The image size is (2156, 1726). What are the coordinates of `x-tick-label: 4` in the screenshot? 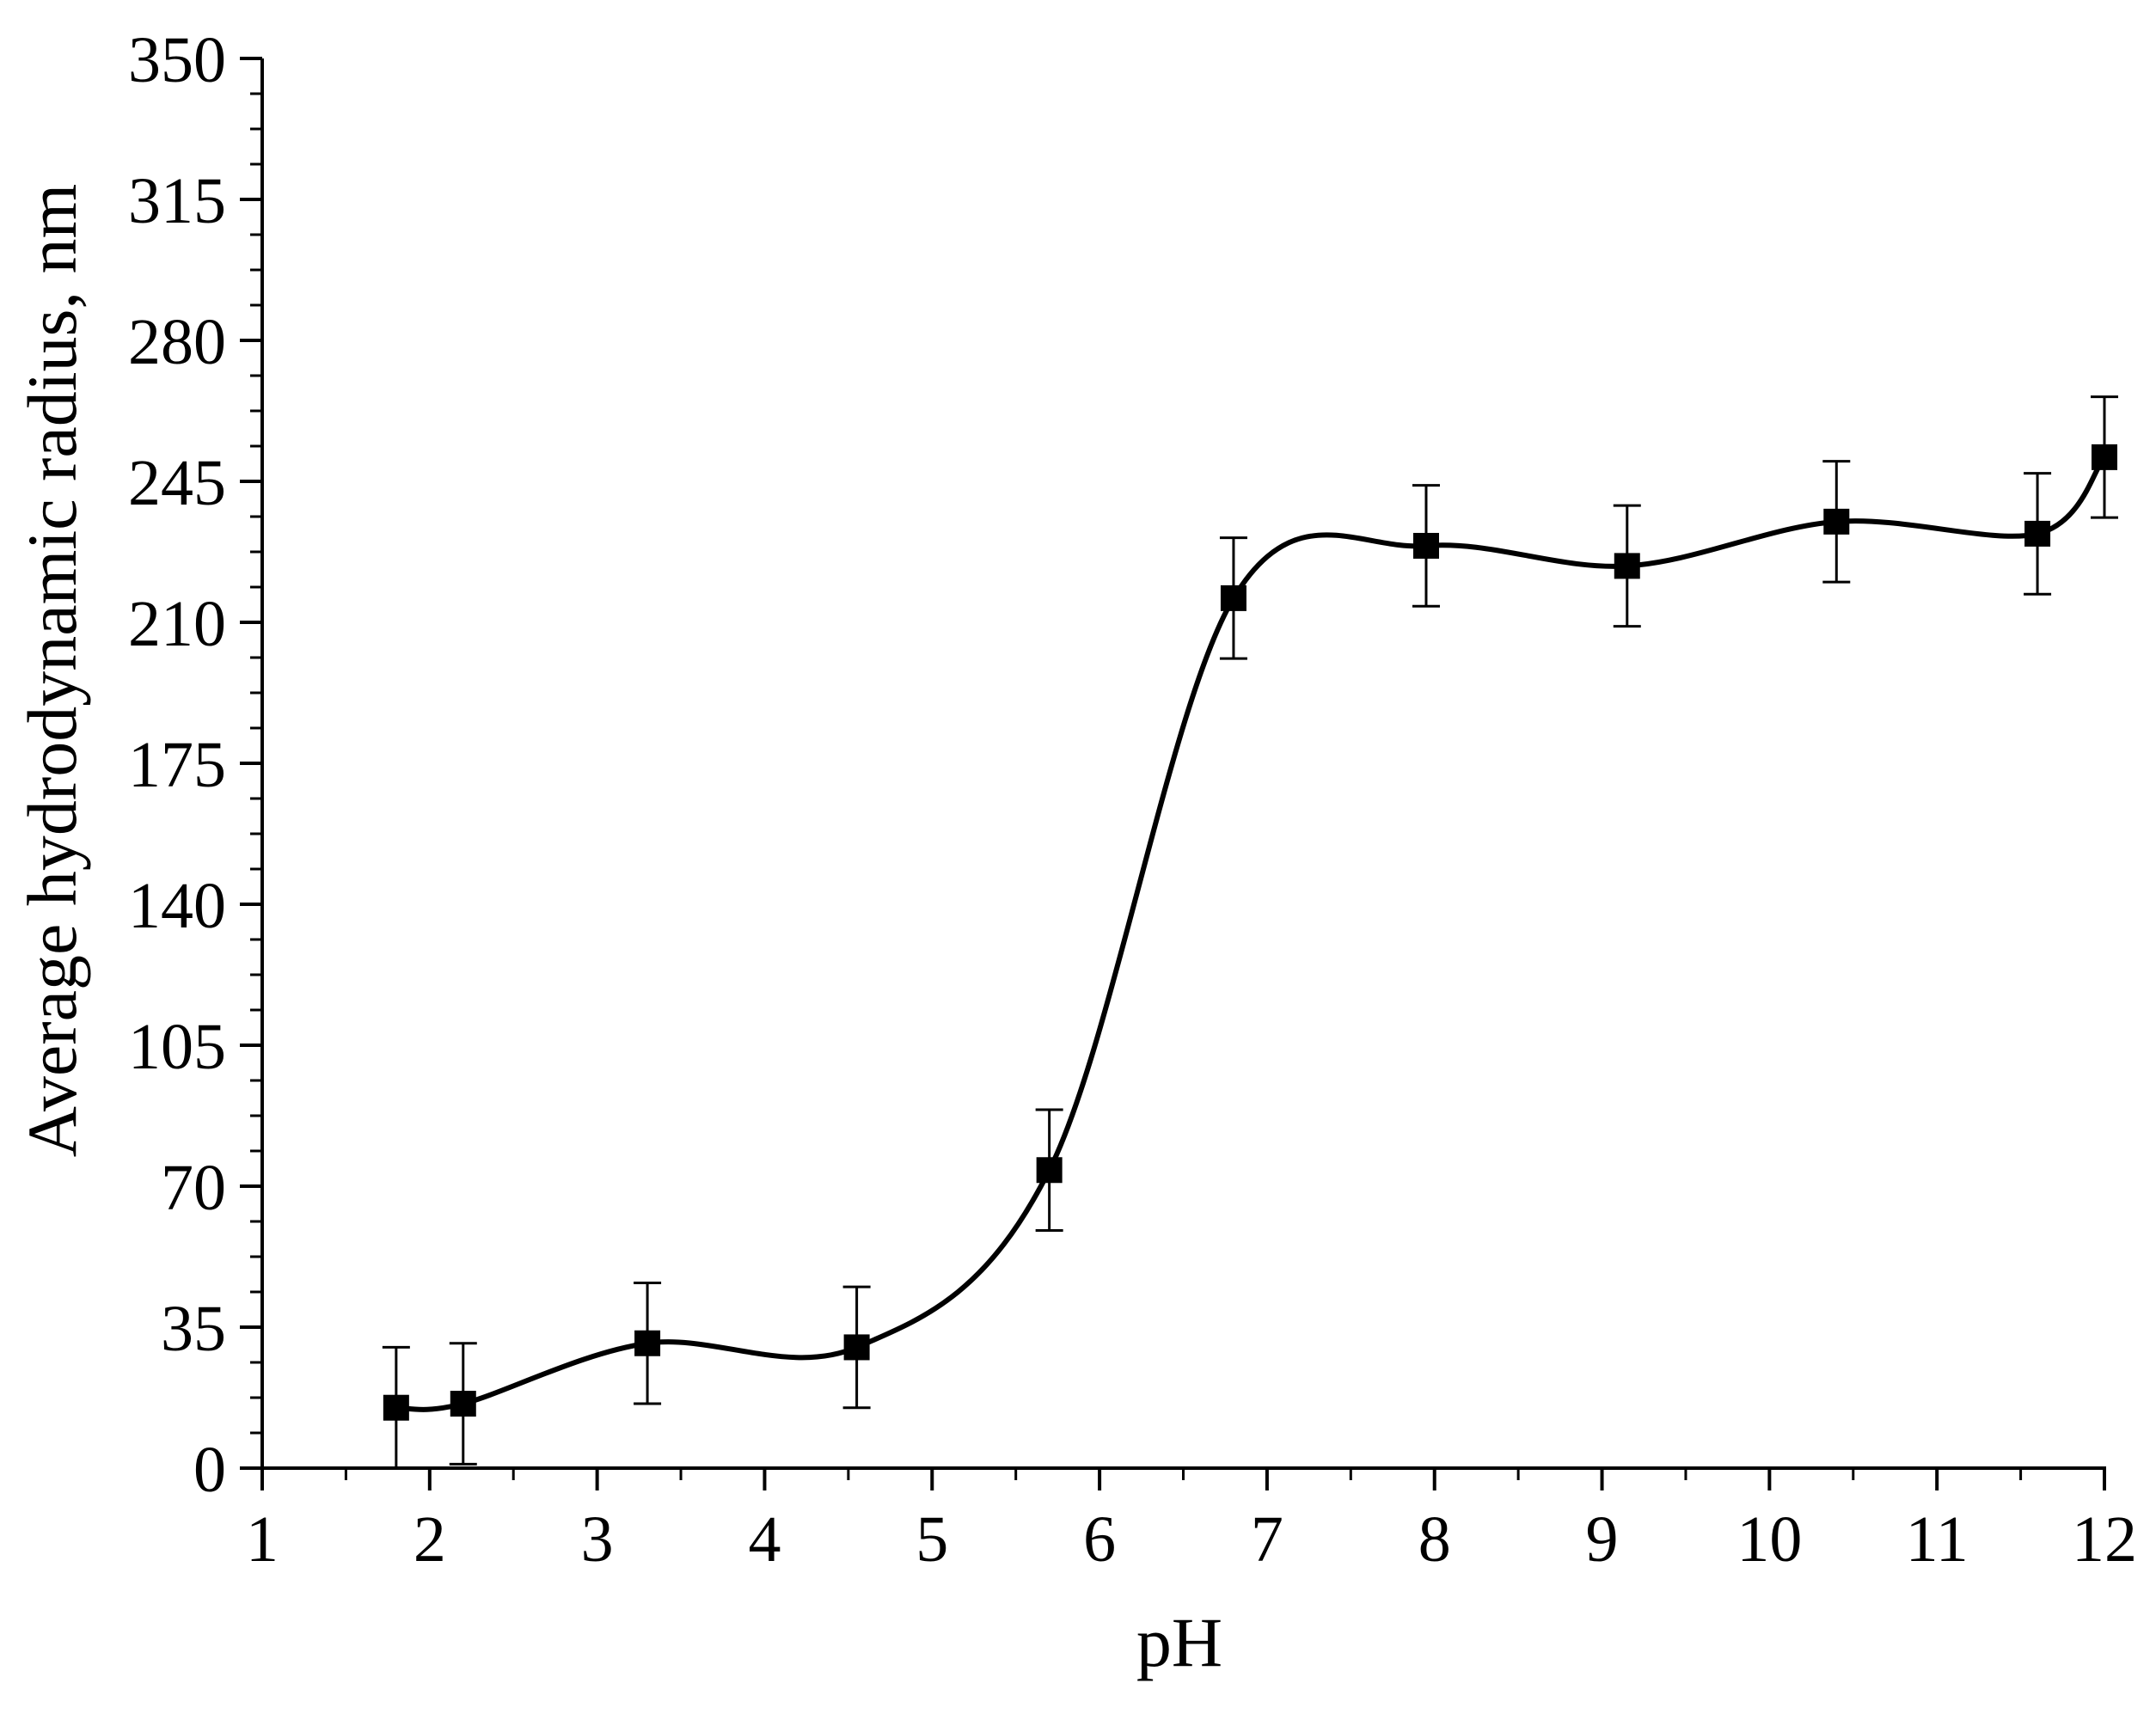 It's located at (764, 1539).